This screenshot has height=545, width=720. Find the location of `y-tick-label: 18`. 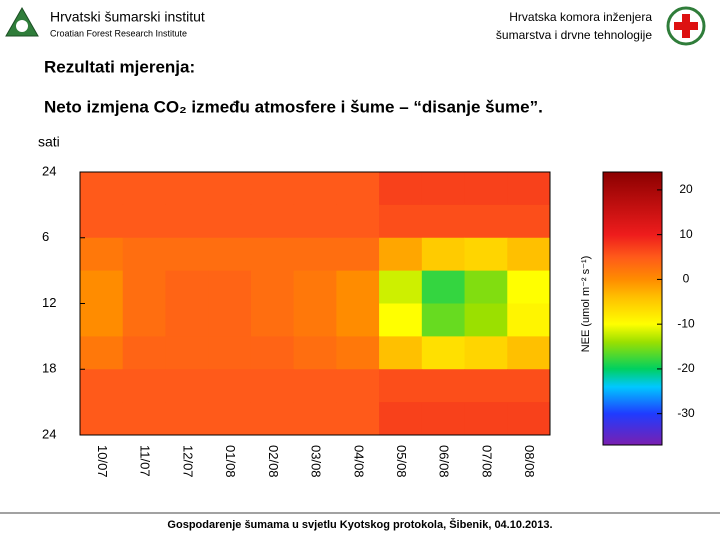

y-tick-label: 18 is located at coordinates (49, 368).